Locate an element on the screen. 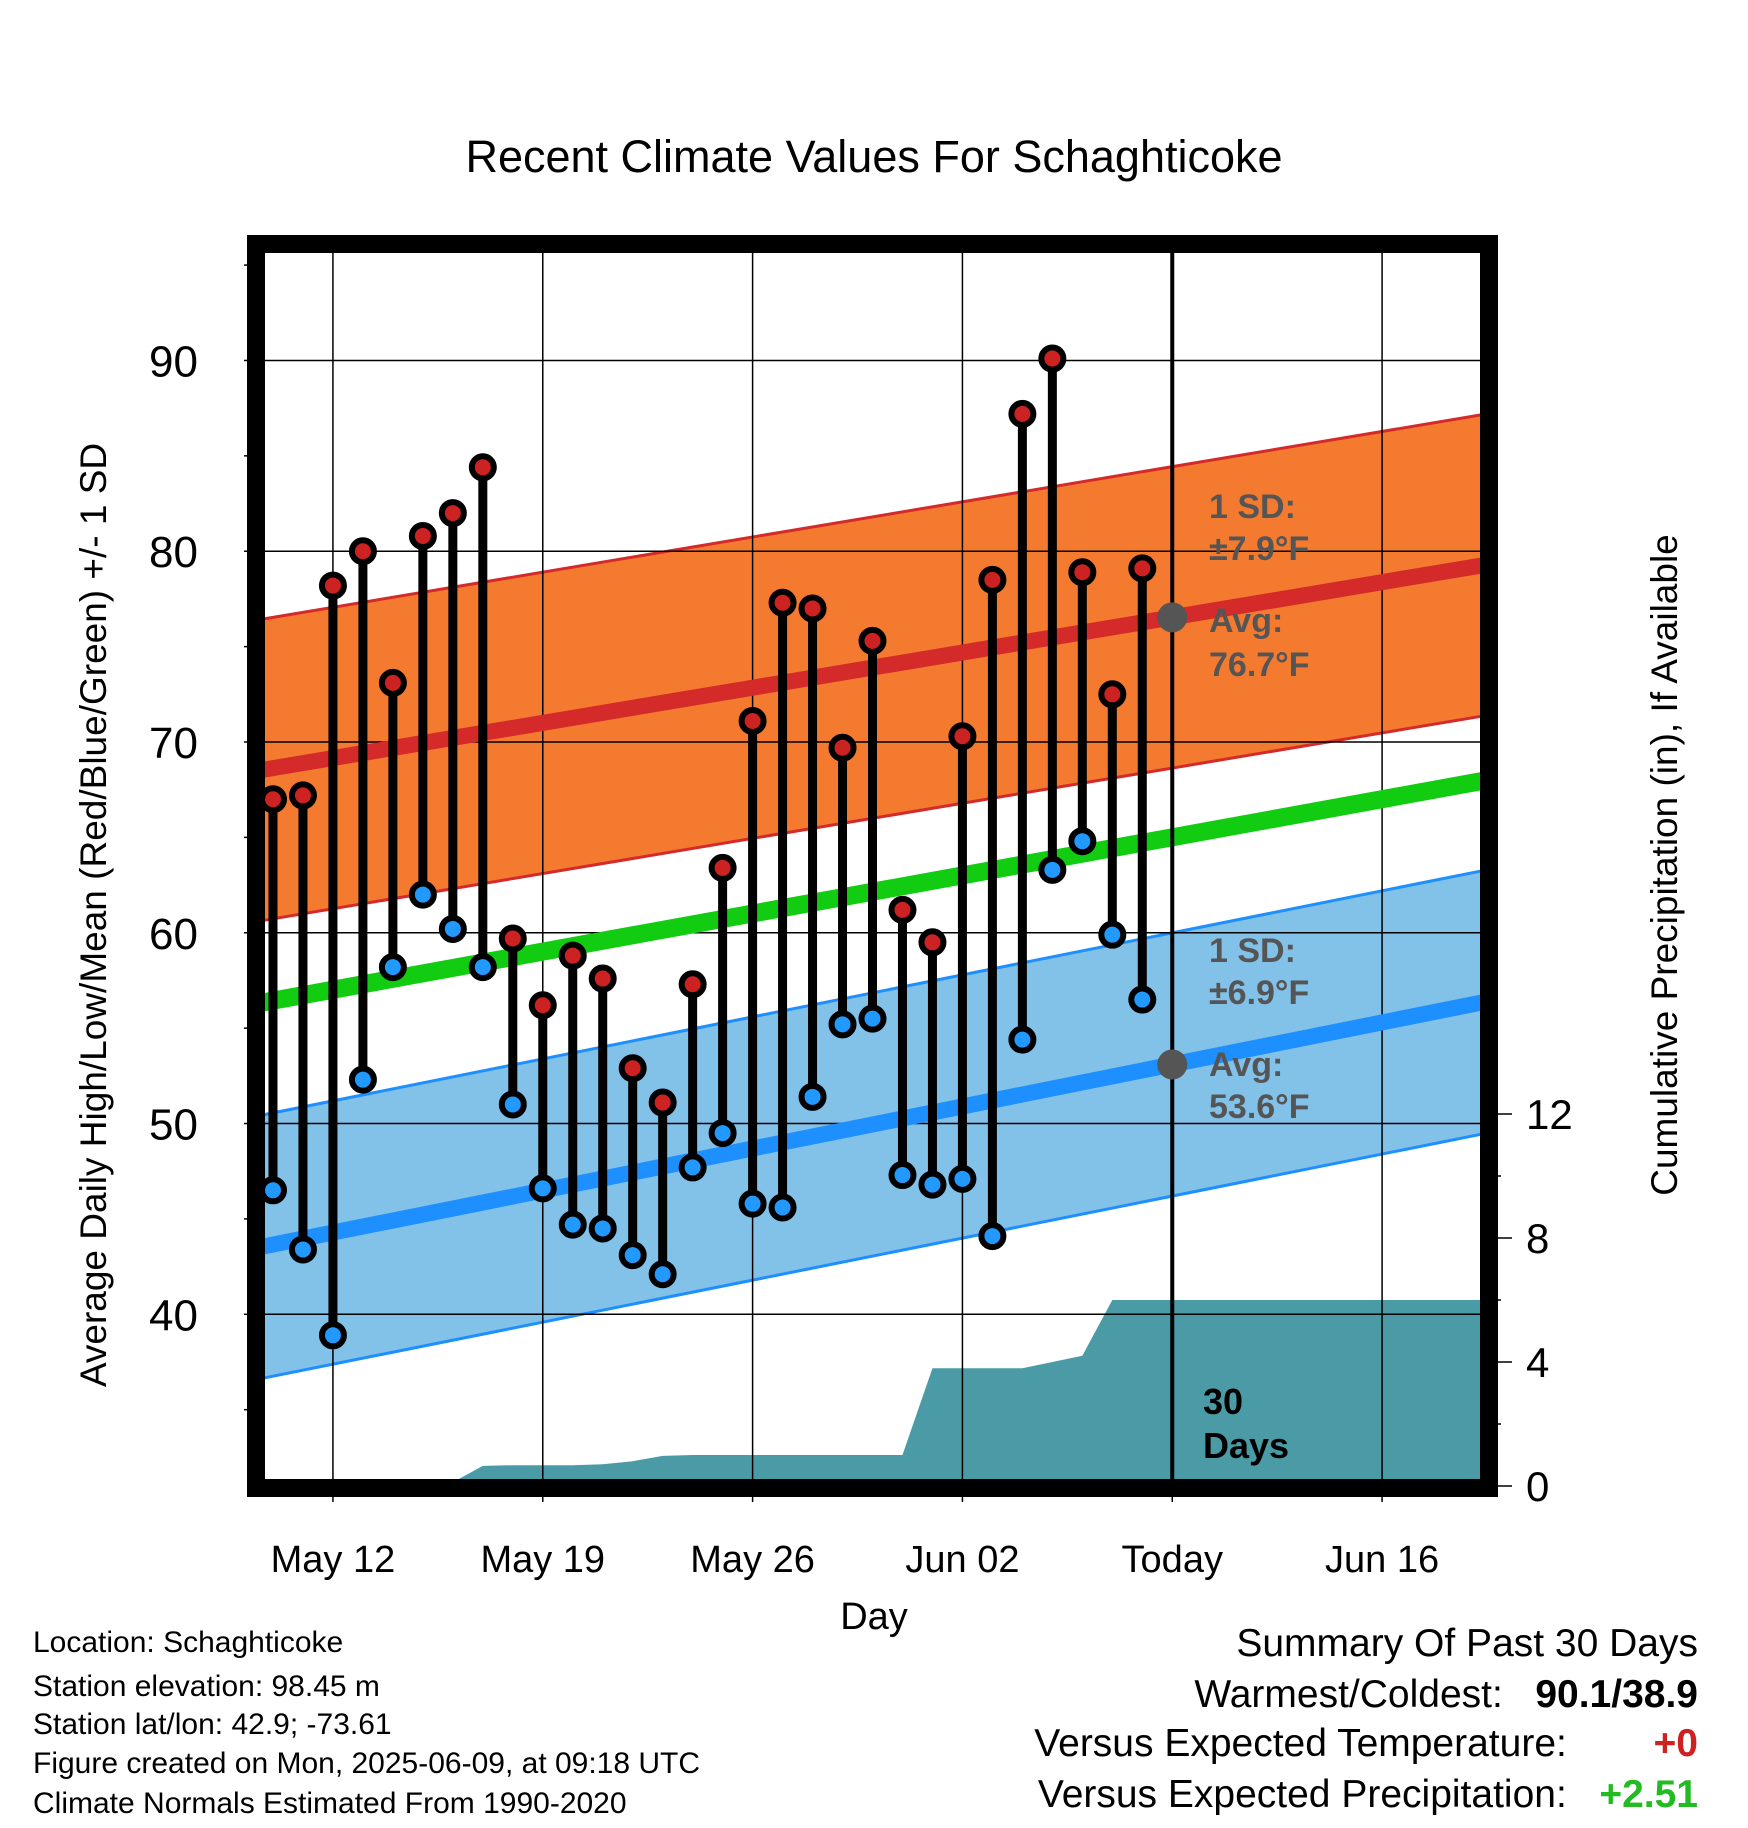  precip-label: Versus Expected Precipitation: is located at coordinates (1302, 1794).